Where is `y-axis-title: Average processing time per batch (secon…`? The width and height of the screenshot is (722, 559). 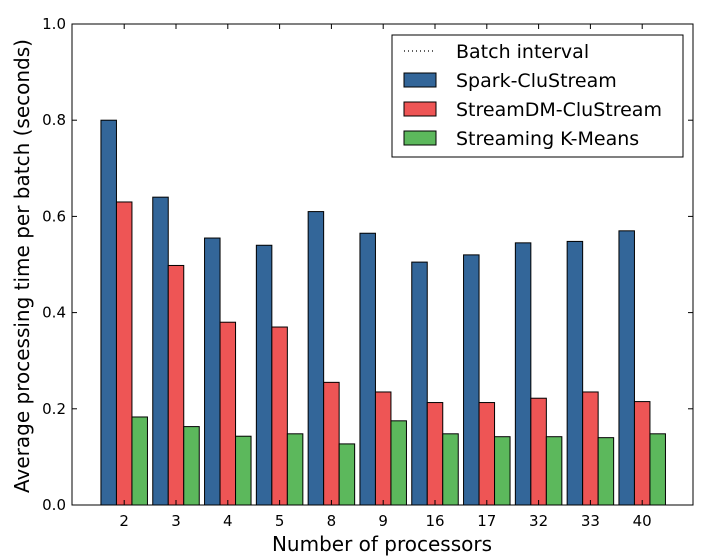 y-axis-title: Average processing time per batch (secon… is located at coordinates (22, 266).